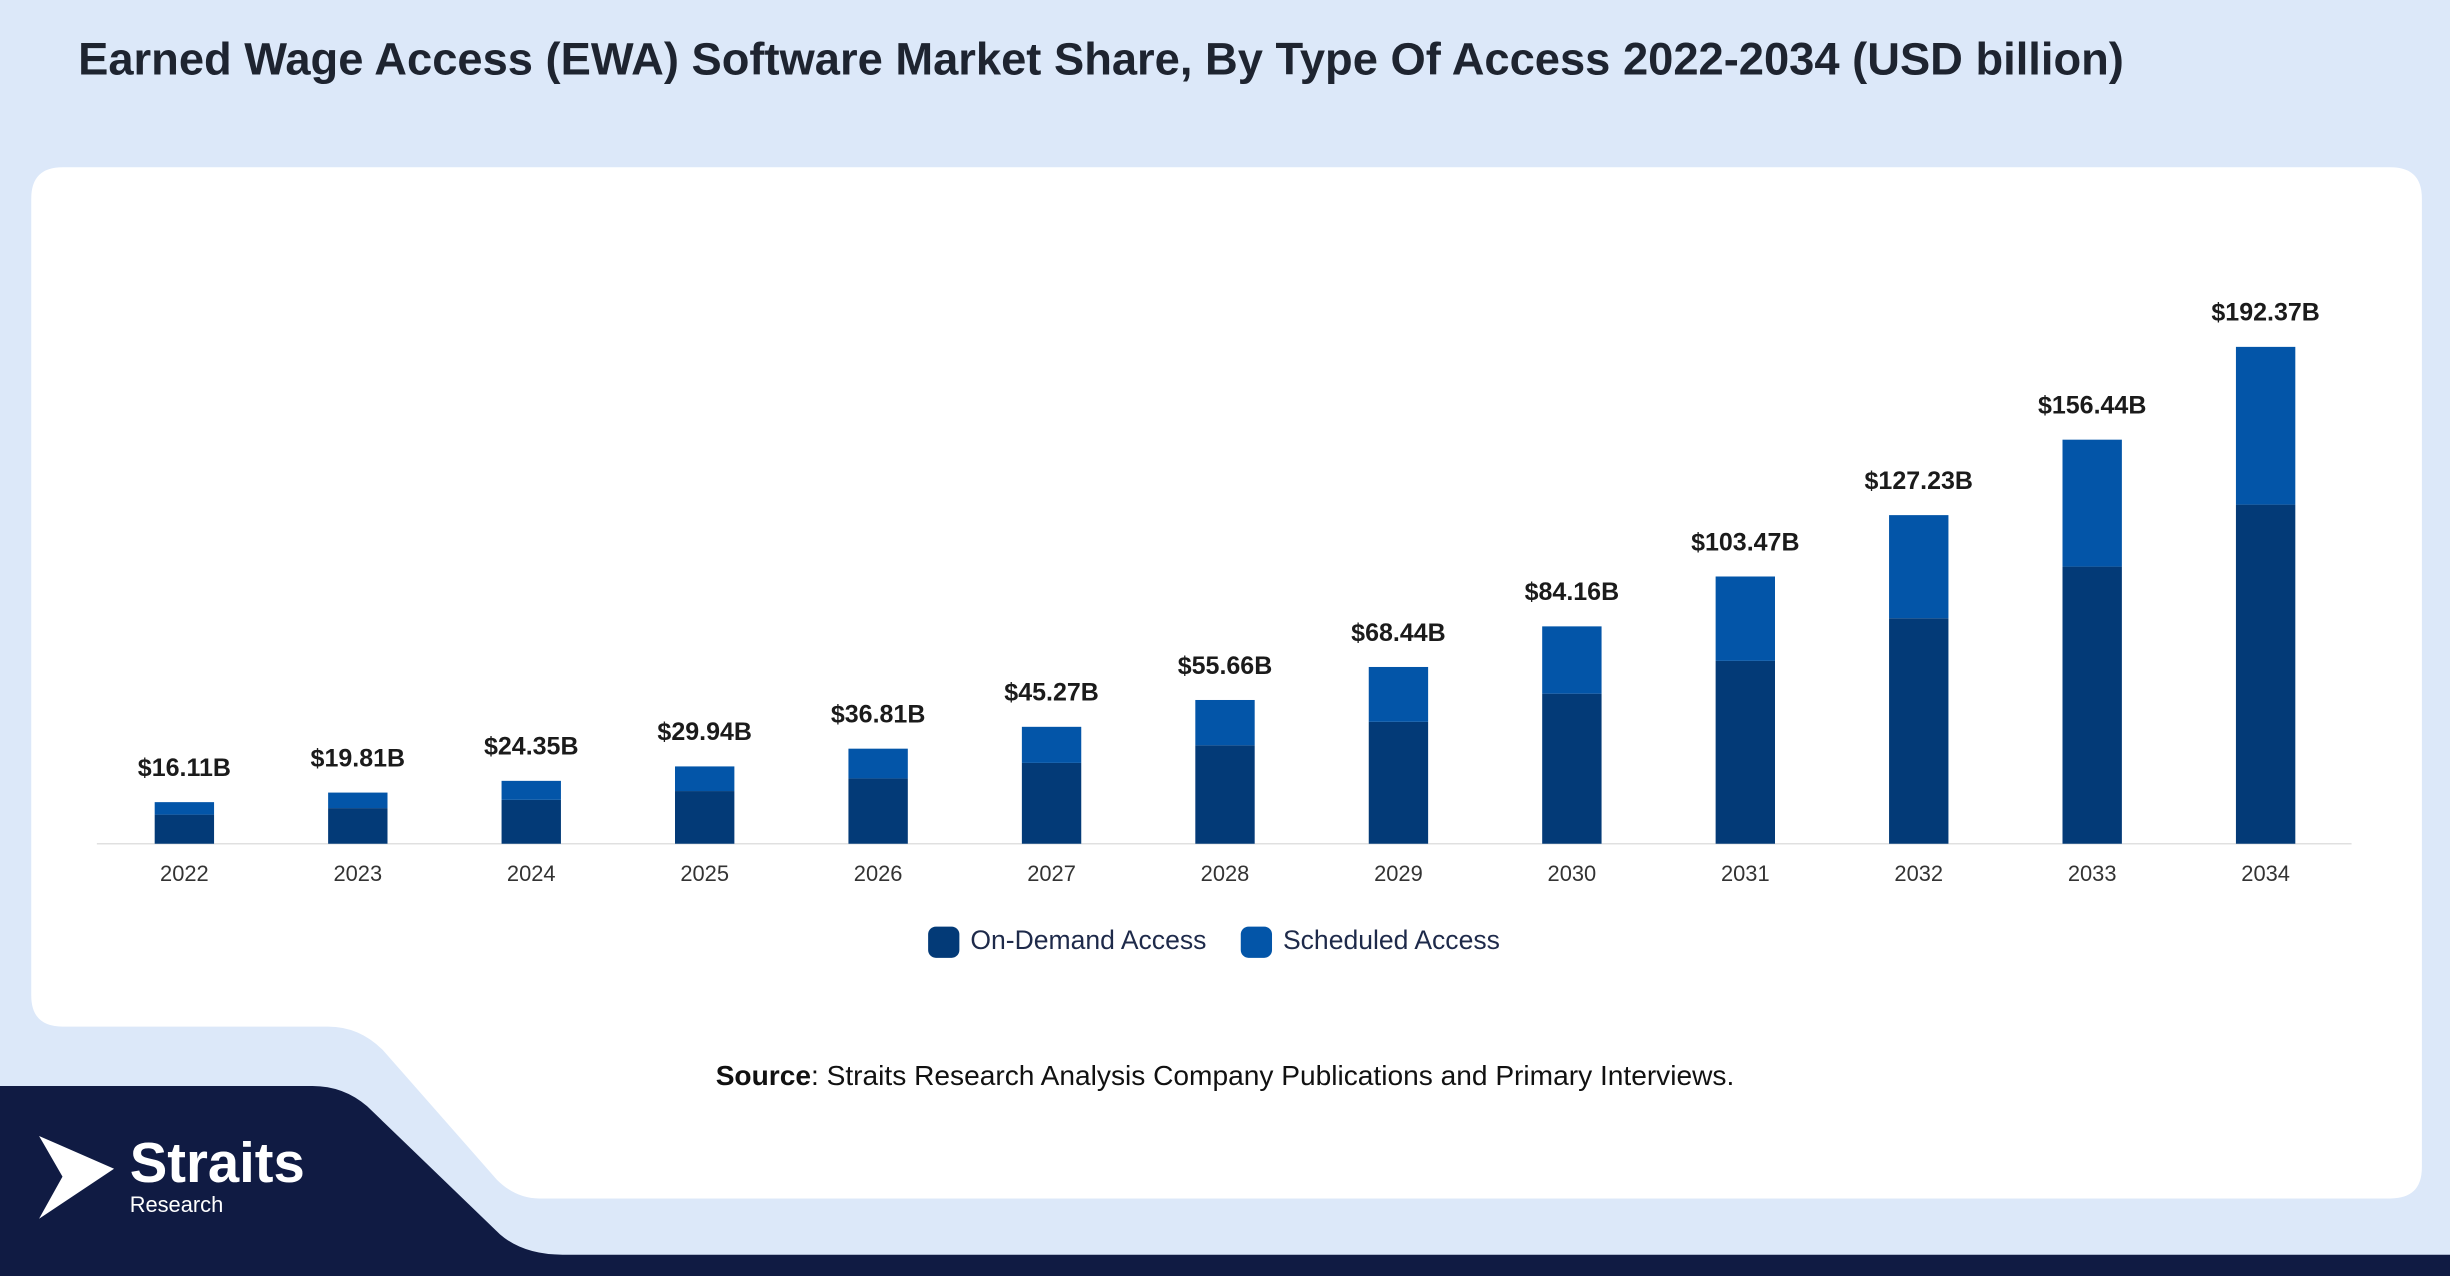 The width and height of the screenshot is (2450, 1276). I want to click on total-label: $192.37B, so click(2265, 313).